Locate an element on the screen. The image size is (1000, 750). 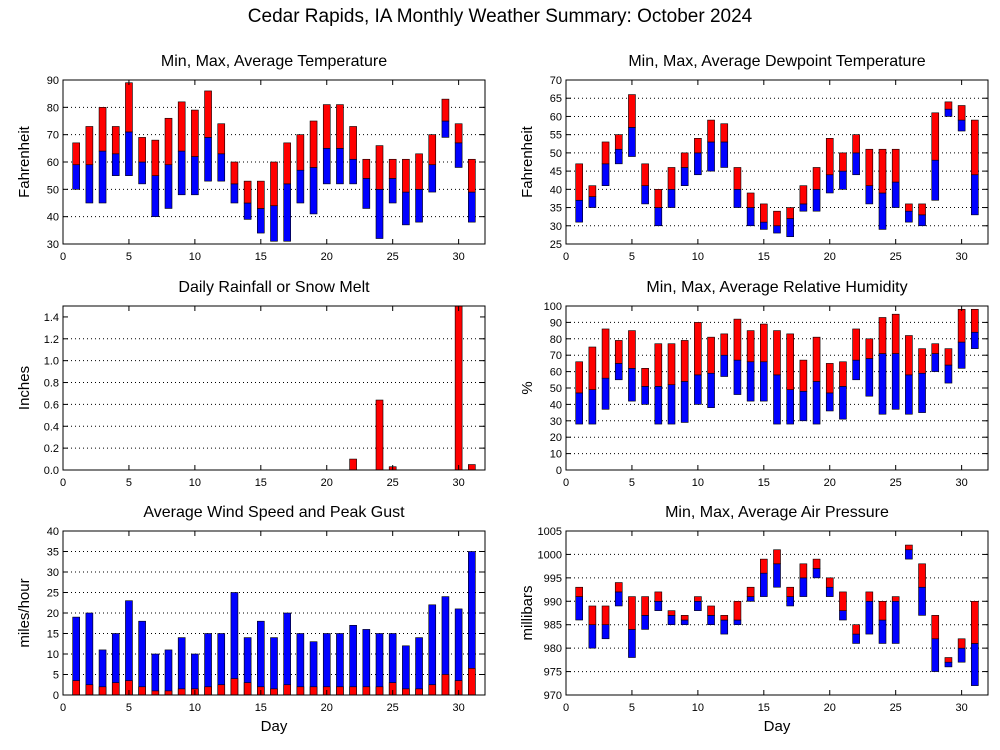
y-tick-label: 15 is located at coordinates (53, 635).